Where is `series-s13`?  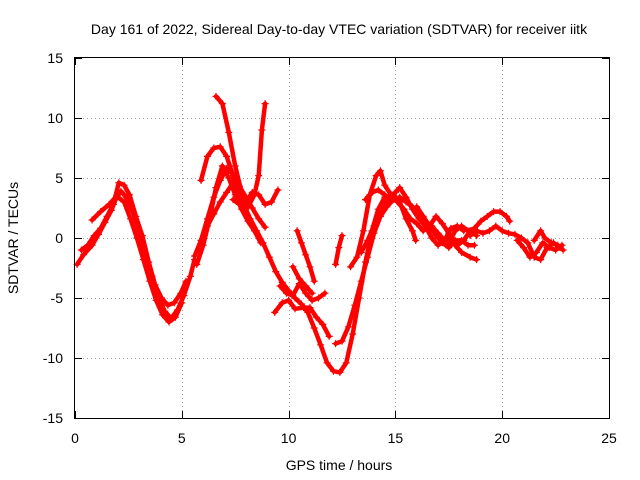
series-s13 is located at coordinates (305, 256).